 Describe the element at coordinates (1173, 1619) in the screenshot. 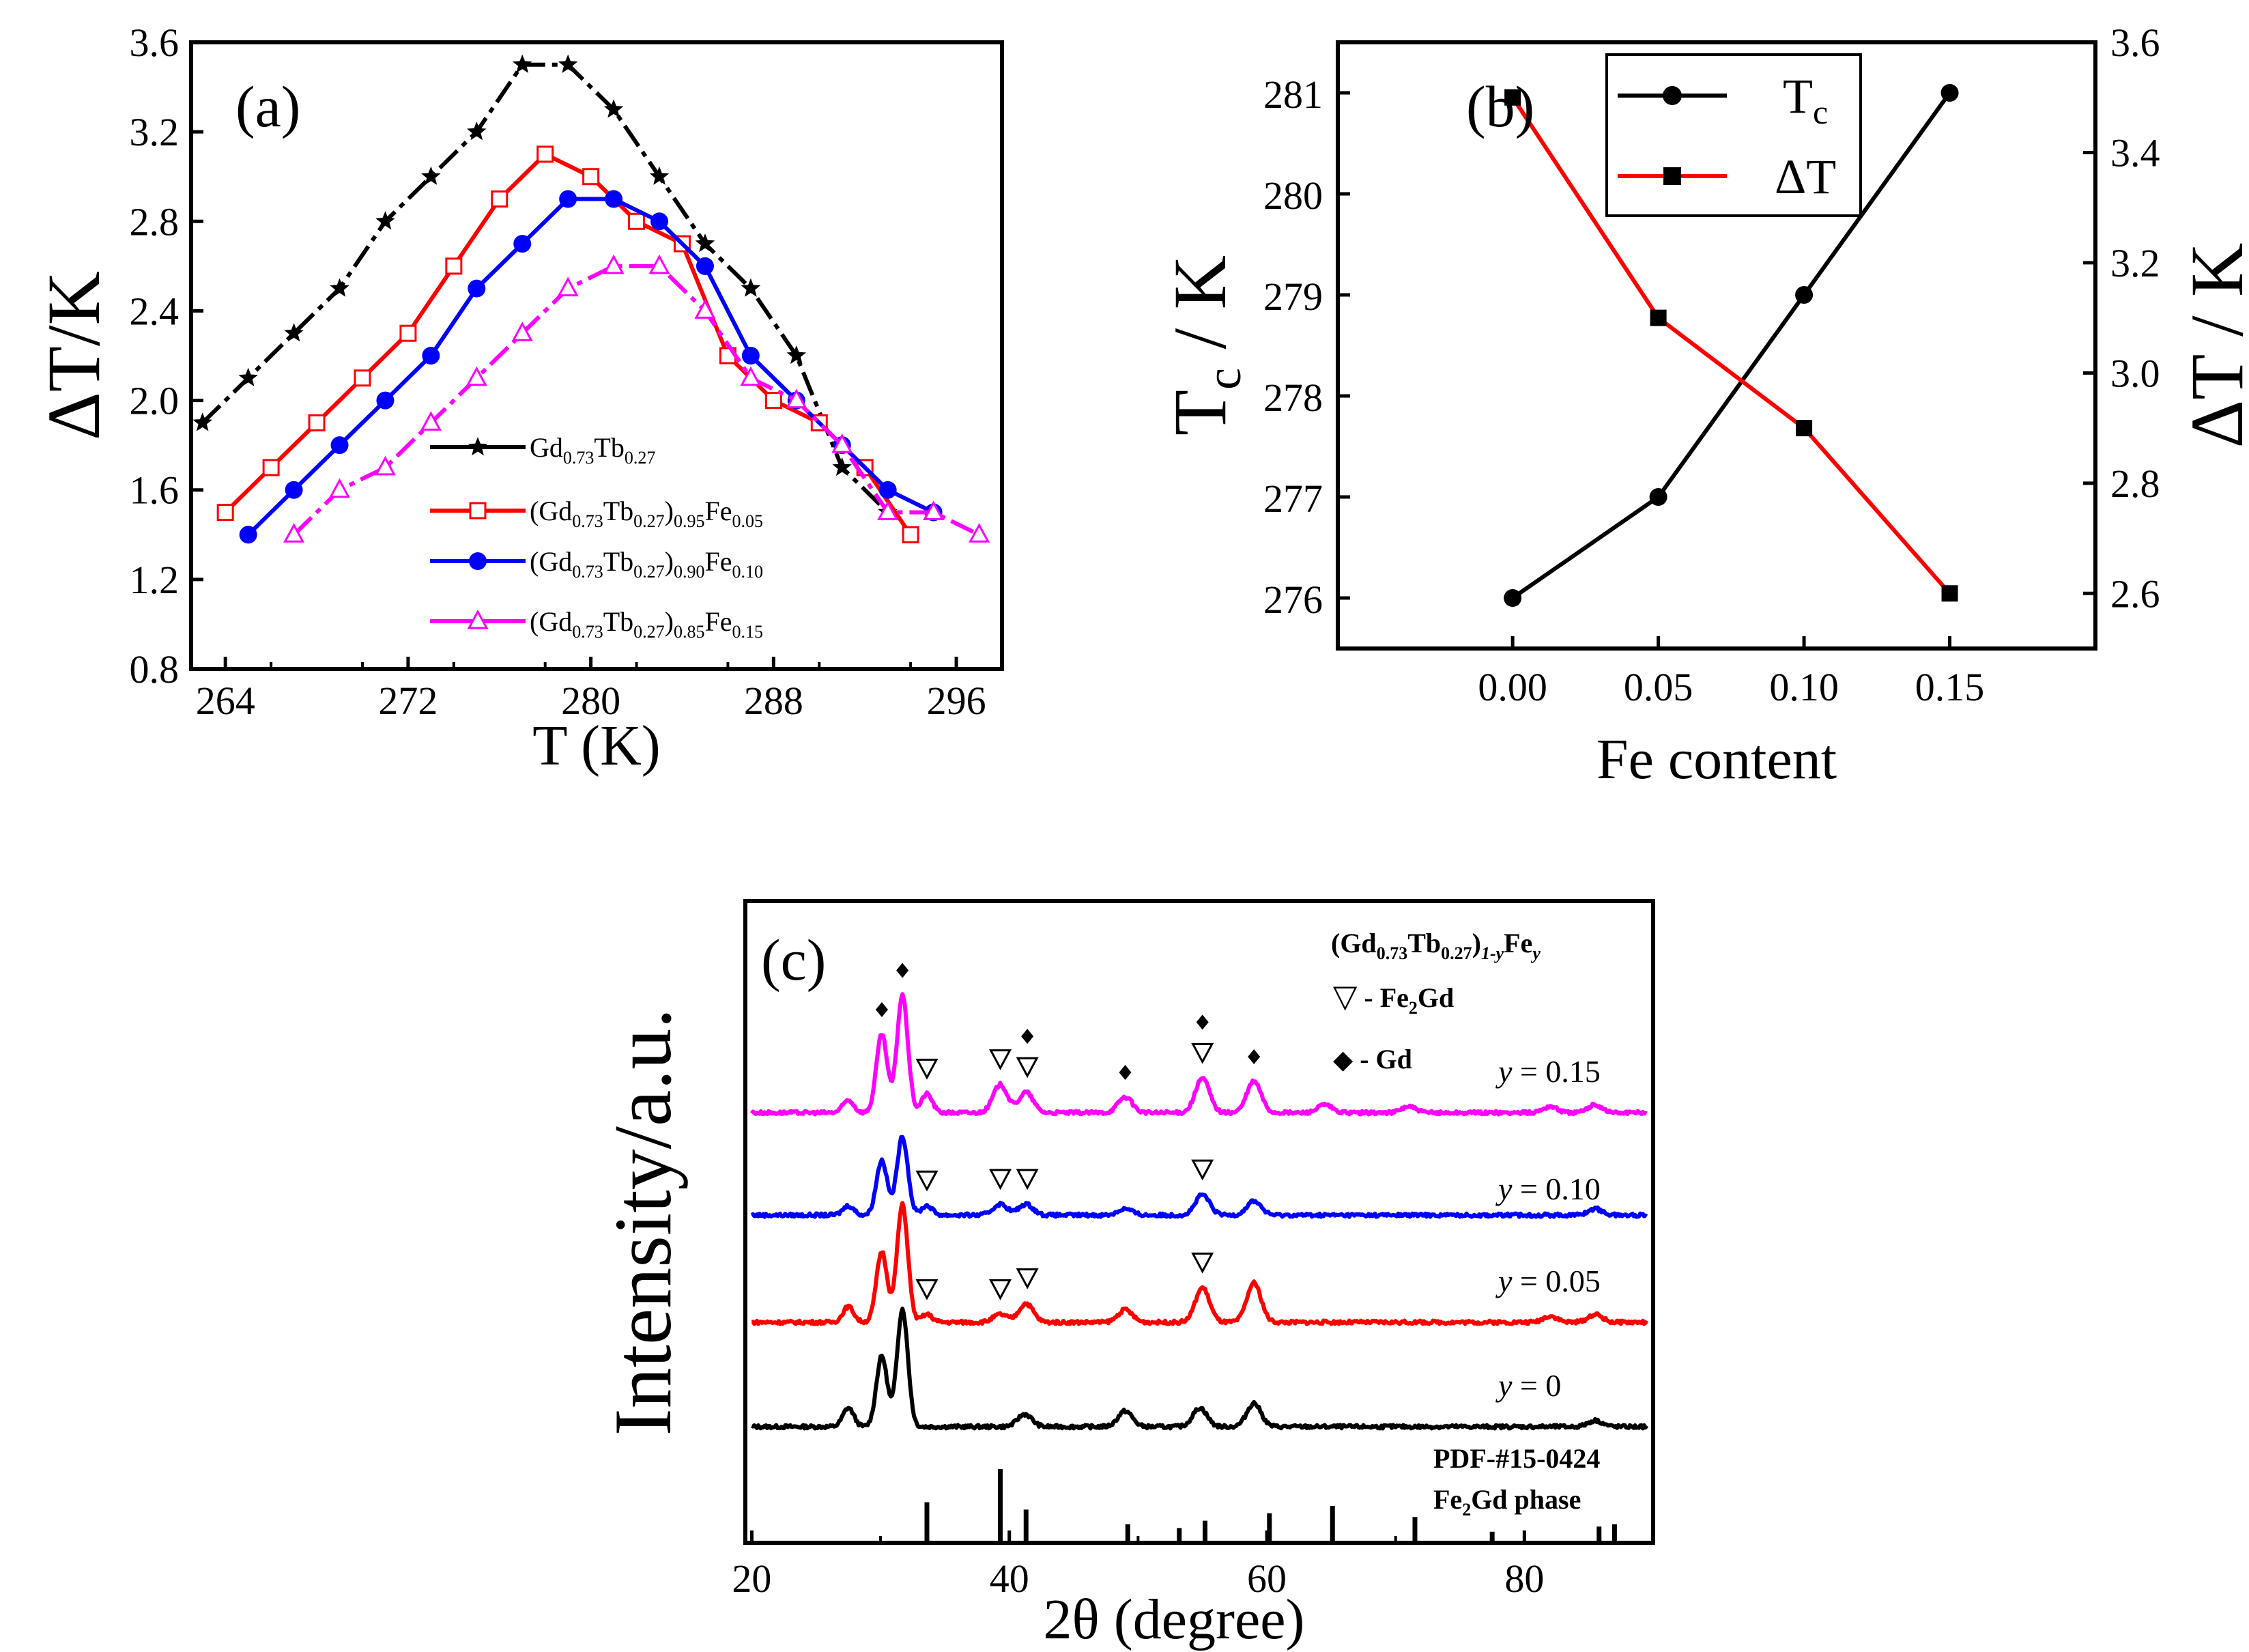

I see `panel-c-xlabel: 2θ (degree)` at that location.